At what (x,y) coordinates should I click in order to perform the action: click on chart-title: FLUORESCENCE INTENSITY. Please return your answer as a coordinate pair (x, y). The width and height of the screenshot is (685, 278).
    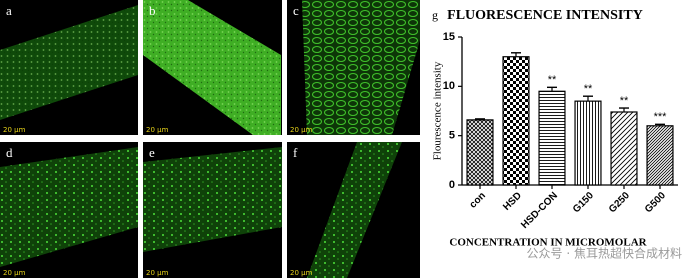
    Looking at the image, I should click on (545, 15).